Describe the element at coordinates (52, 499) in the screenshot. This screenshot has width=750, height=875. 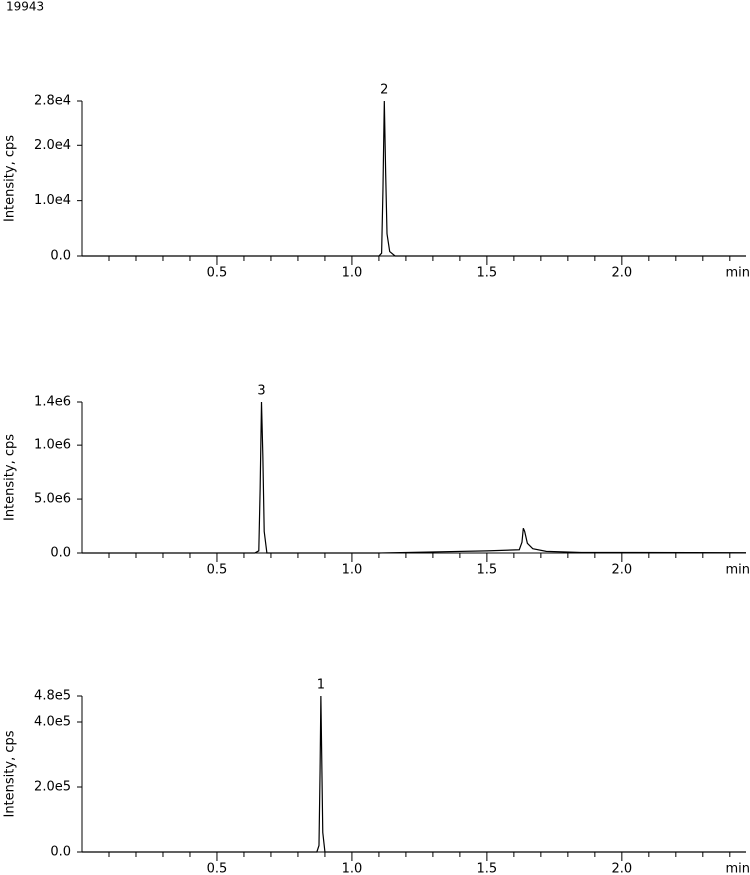
I see `y-tick-label: 5.0e6` at that location.